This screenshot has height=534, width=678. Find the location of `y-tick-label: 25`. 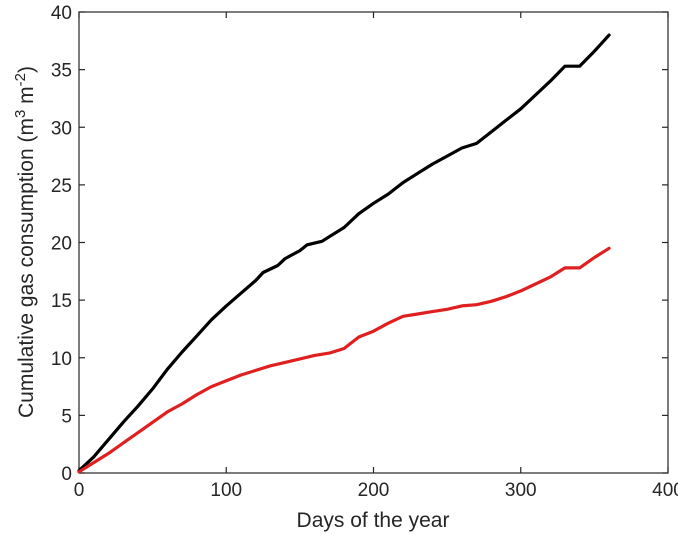

y-tick-label: 25 is located at coordinates (61, 186).